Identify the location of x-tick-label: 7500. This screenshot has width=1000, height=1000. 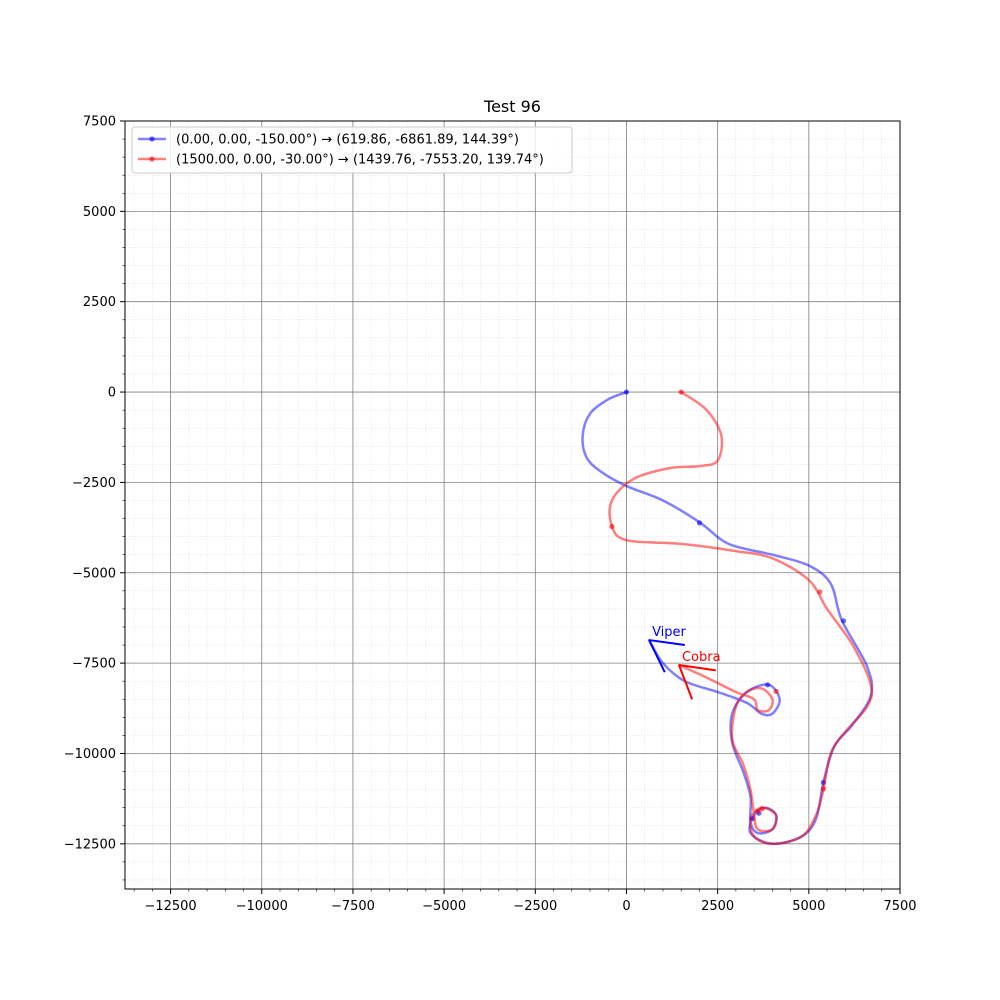
(899, 906).